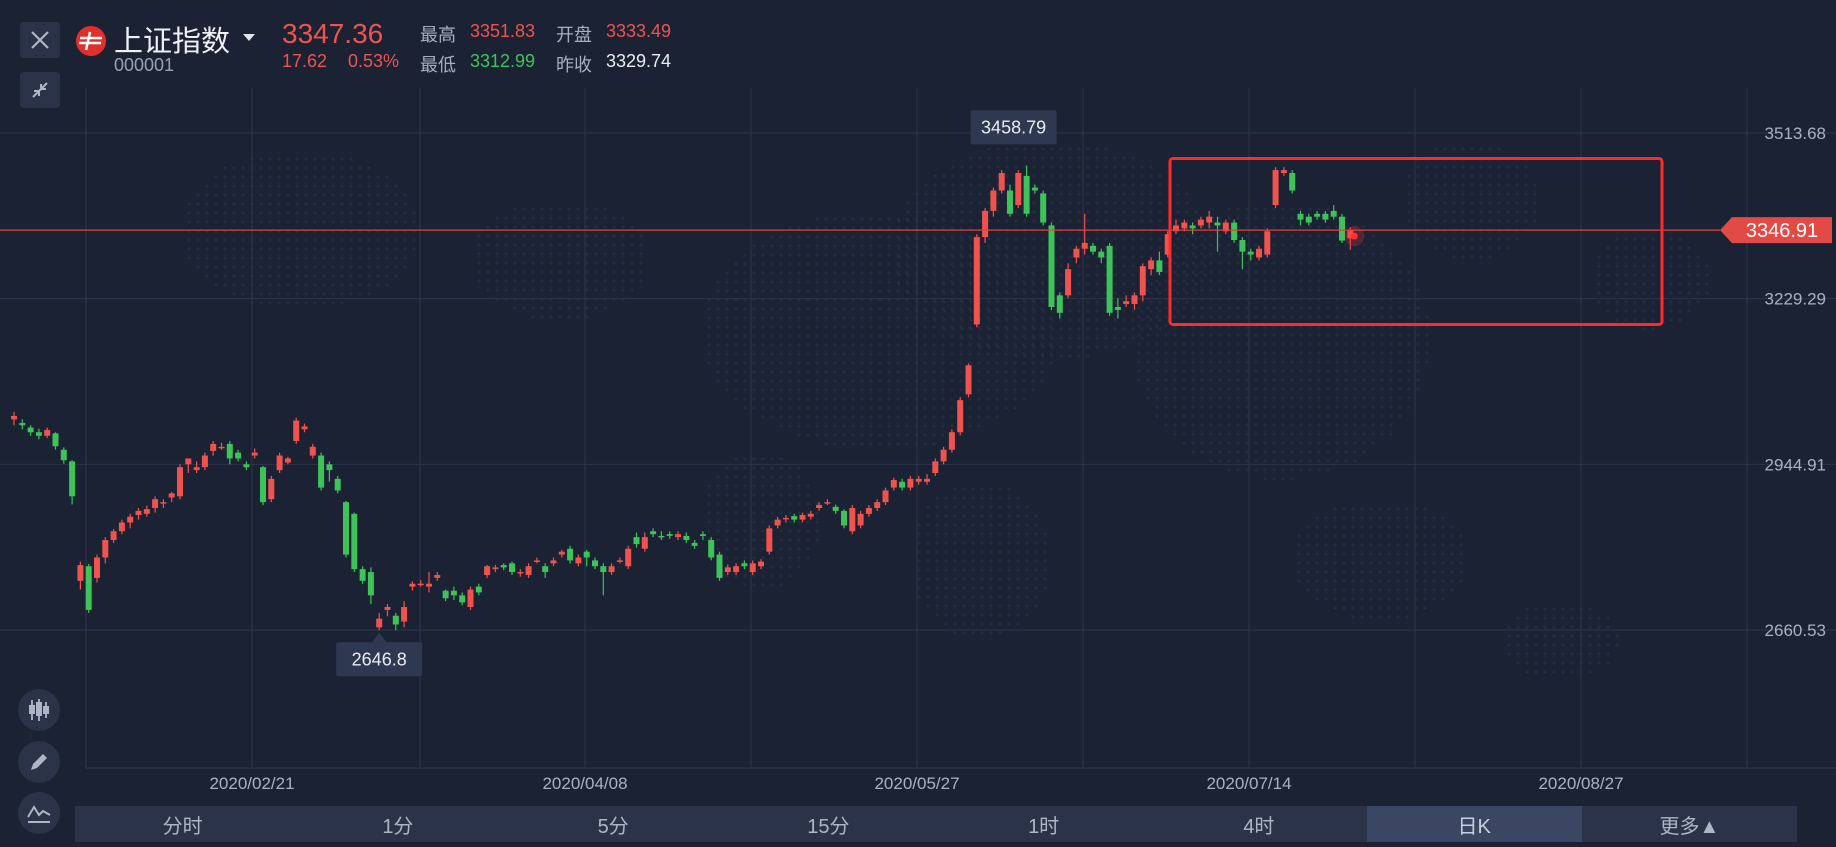 This screenshot has height=847, width=1836. I want to click on index-logo, so click(91, 41).